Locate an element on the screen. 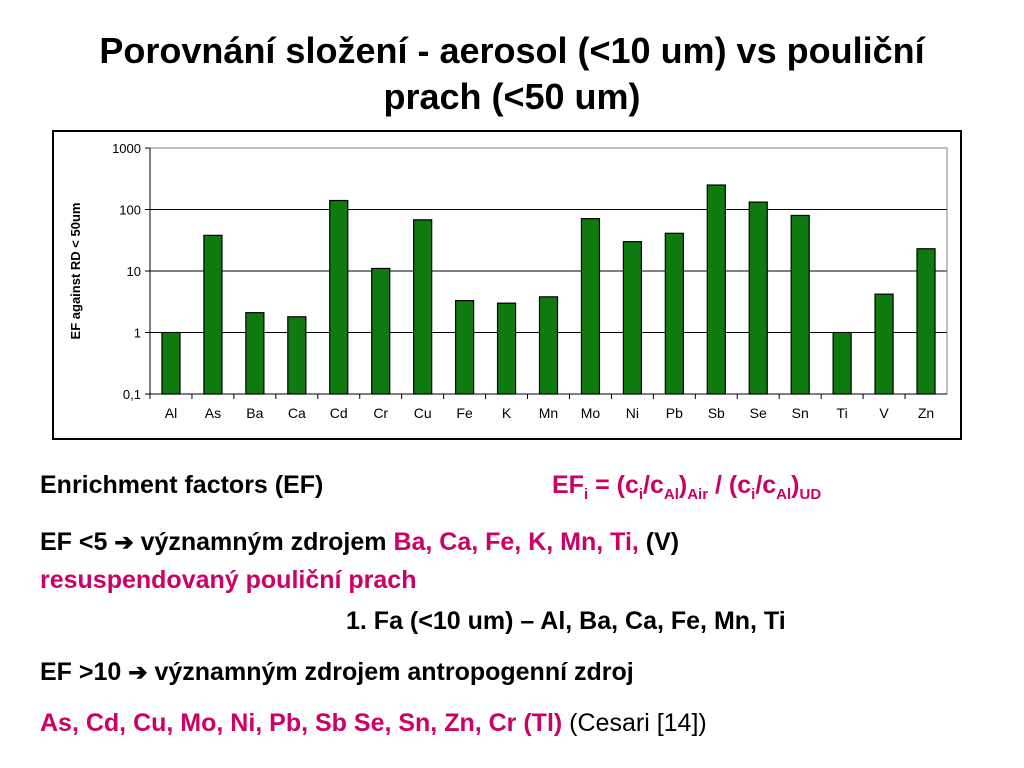 The height and width of the screenshot is (768, 1024). y-tick-label: 0,1 is located at coordinates (132, 394).